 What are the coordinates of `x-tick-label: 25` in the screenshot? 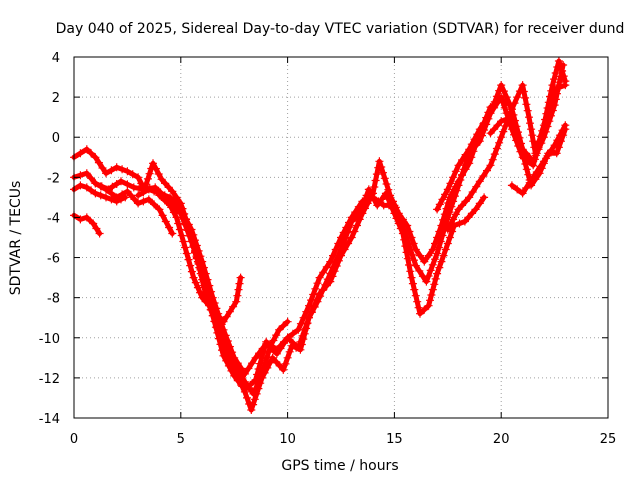 It's located at (608, 439).